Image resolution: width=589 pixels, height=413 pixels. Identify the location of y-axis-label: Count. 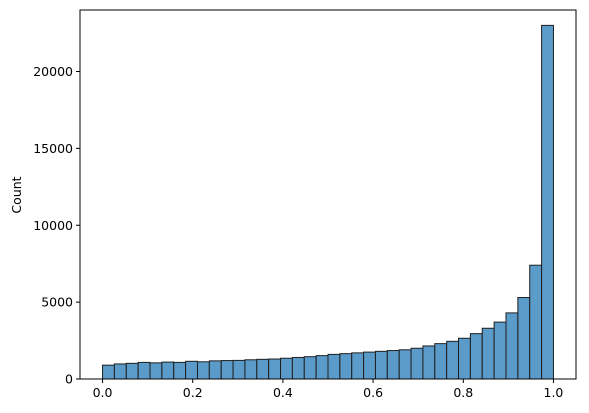
(16, 194).